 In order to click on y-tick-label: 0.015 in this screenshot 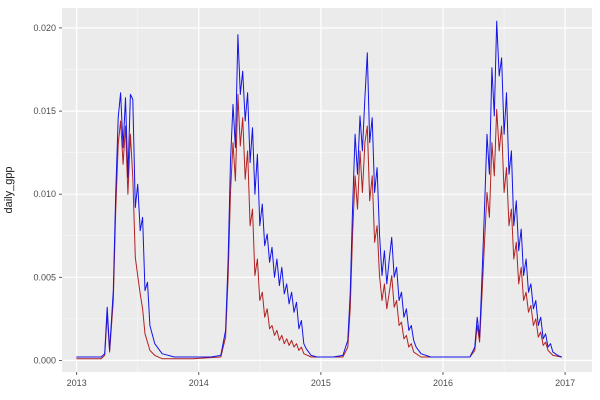, I will do `click(44, 111)`.